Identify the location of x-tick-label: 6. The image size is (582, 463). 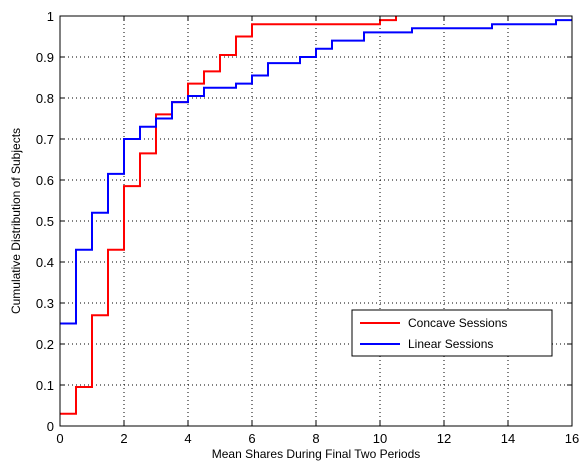
(251, 438).